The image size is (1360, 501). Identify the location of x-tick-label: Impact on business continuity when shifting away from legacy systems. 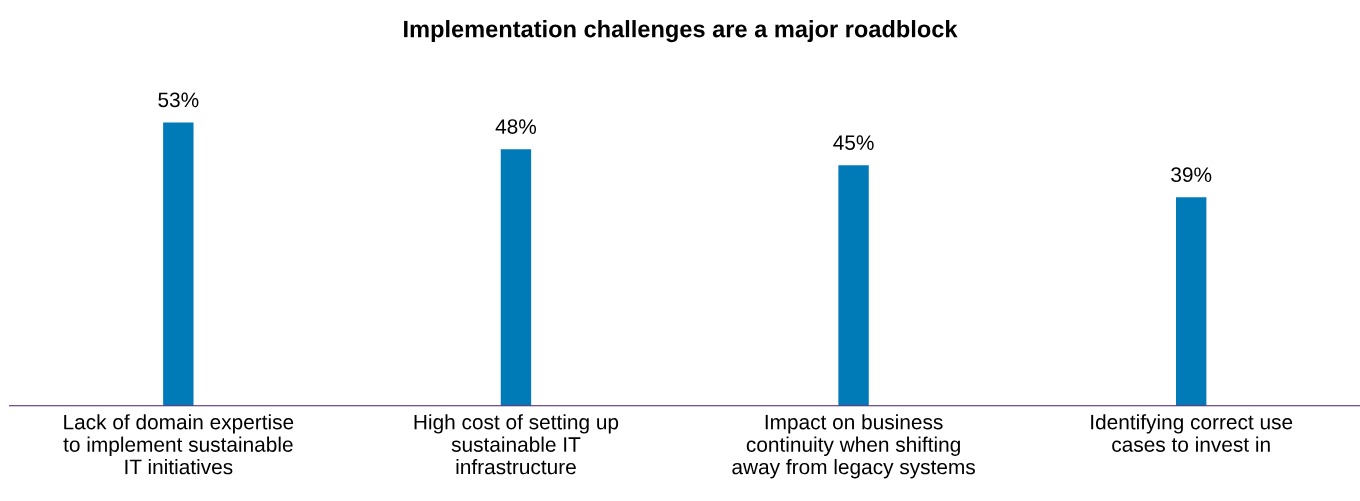
(853, 446).